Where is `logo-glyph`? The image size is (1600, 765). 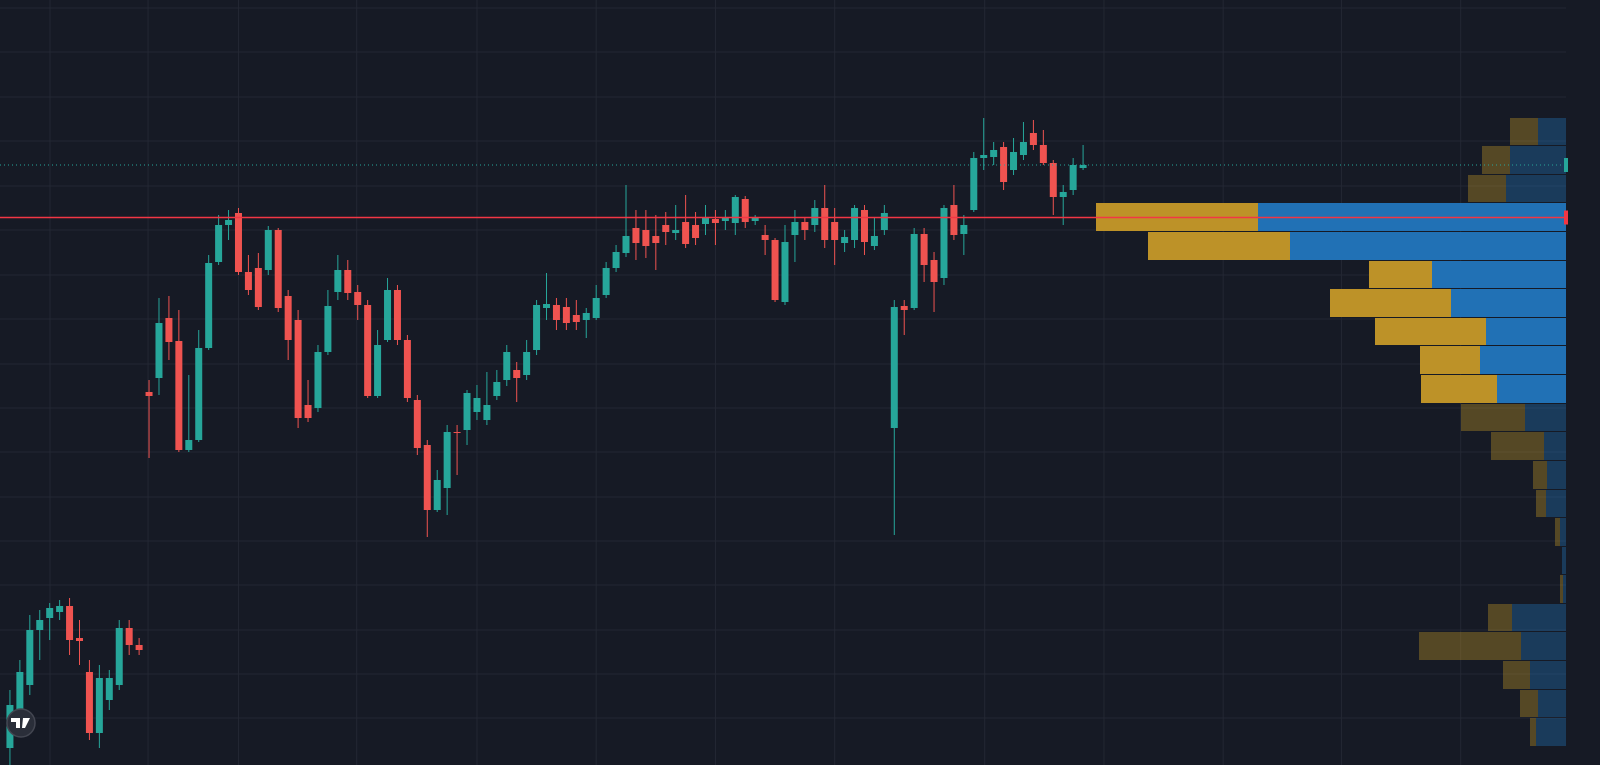 logo-glyph is located at coordinates (20, 723).